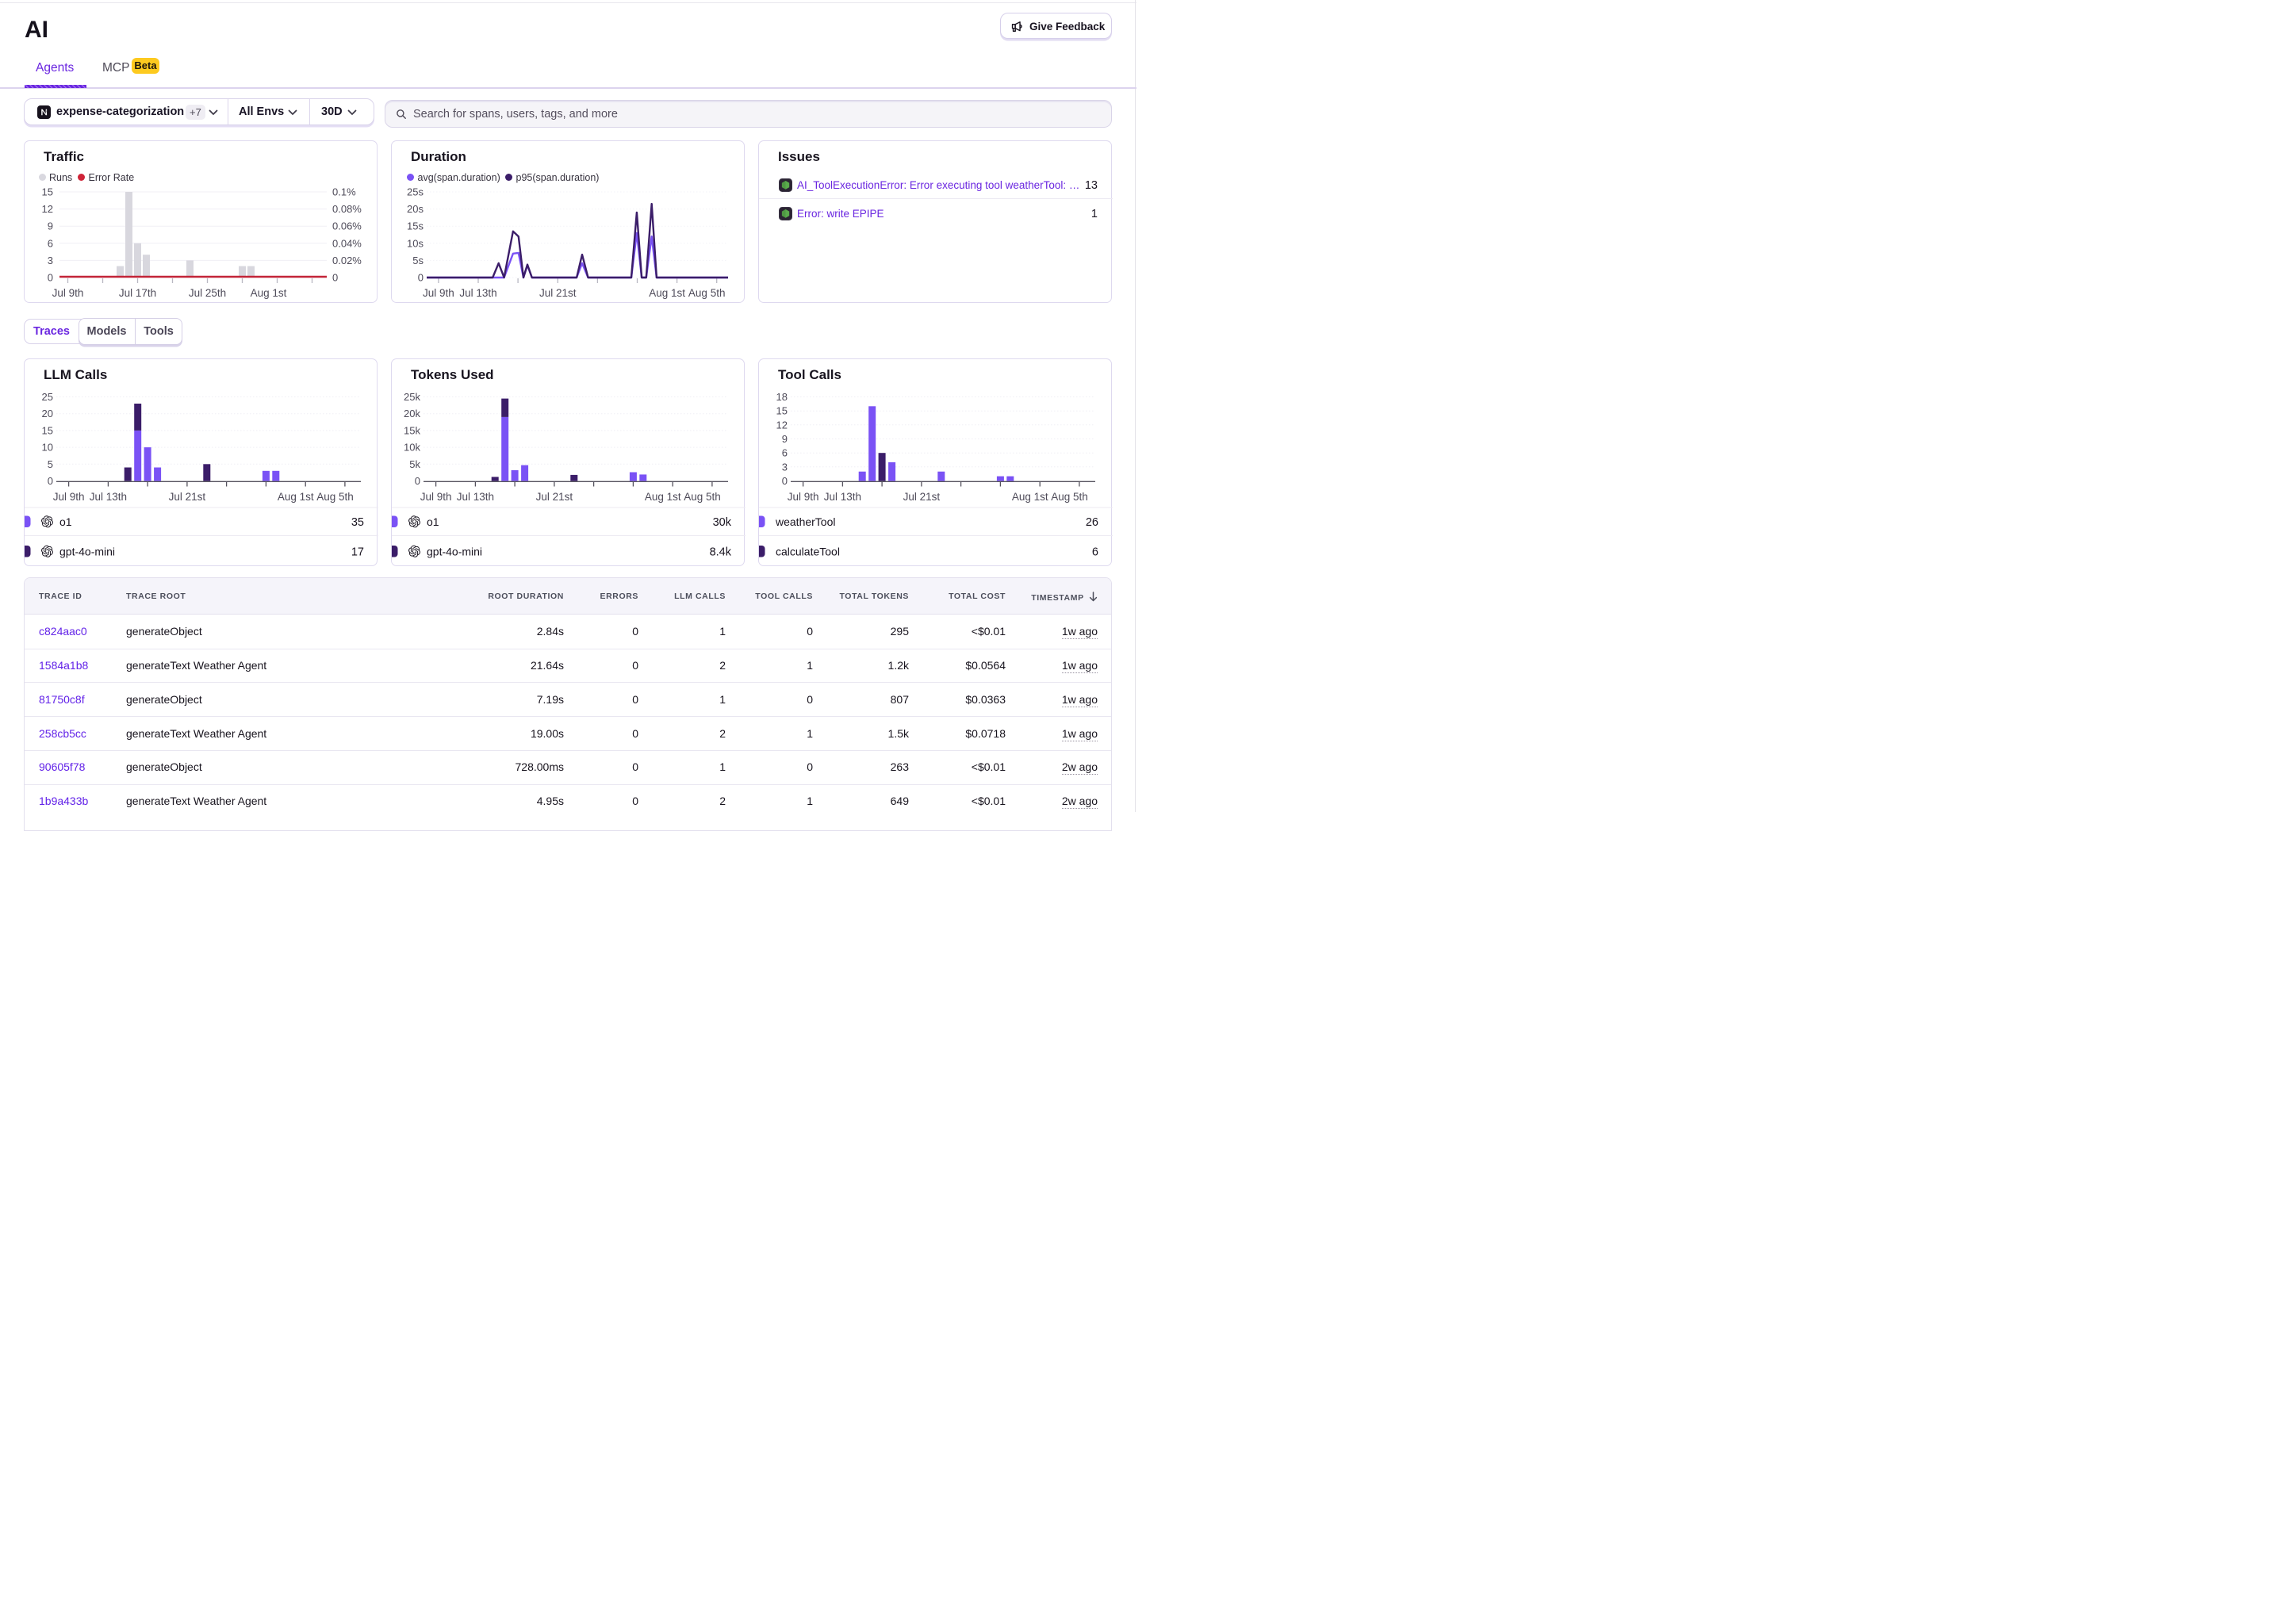 This screenshot has height=1624, width=2273. I want to click on svg-text: 30k, so click(722, 521).